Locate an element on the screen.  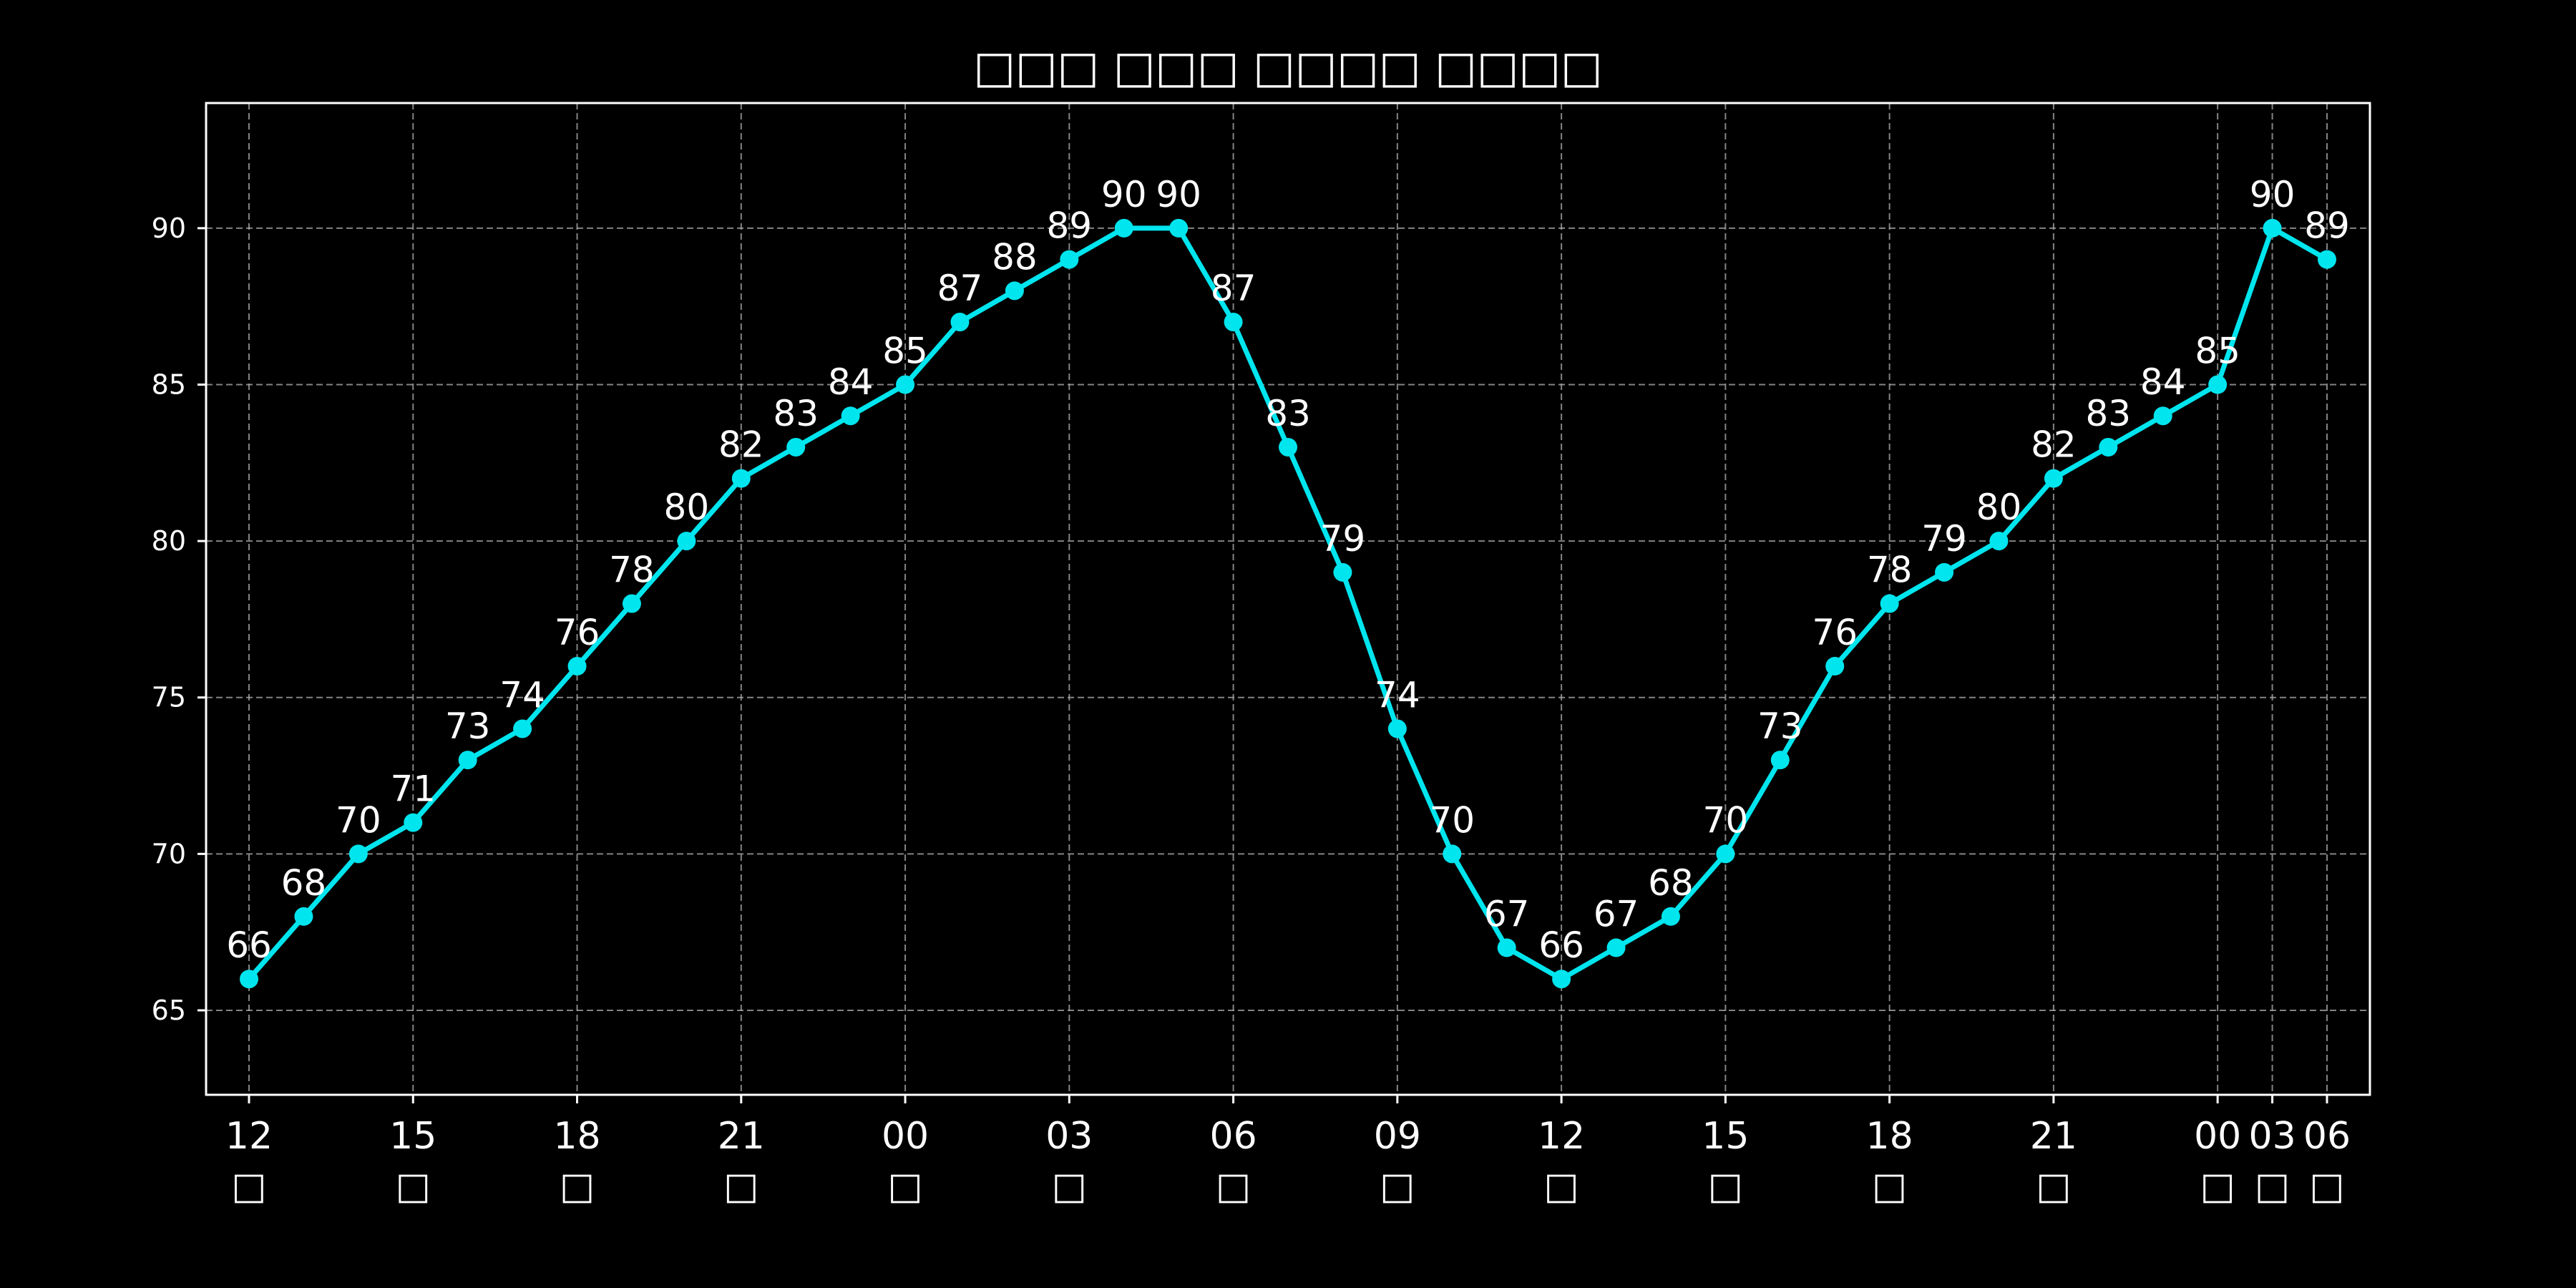
data-label: 76 is located at coordinates (1835, 632).